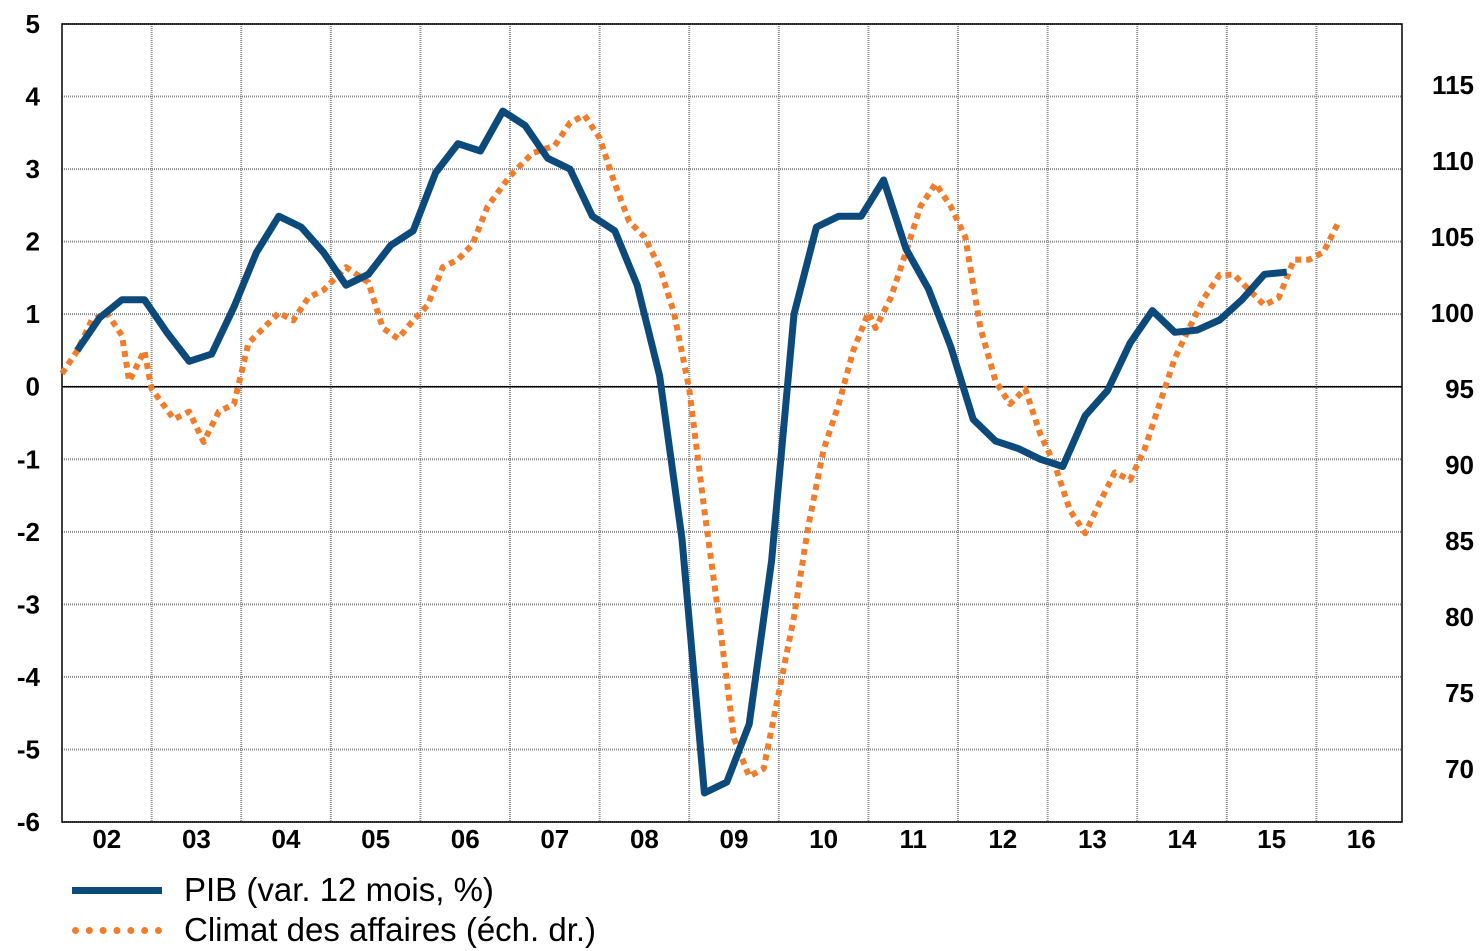 This screenshot has height=951, width=1483. Describe the element at coordinates (1453, 85) in the screenshot. I see `right-tick-label: 115` at that location.